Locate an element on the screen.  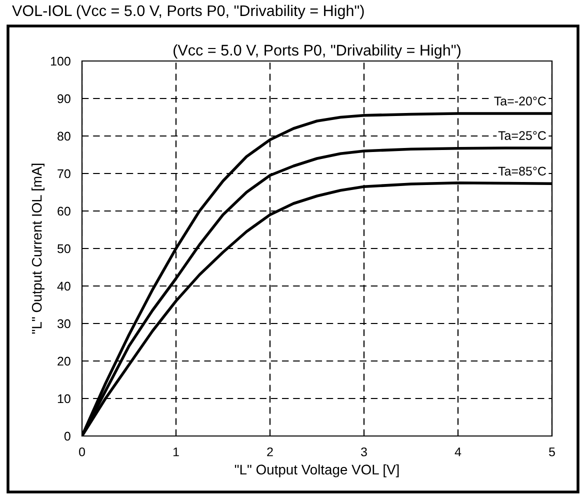
series-label: Ta=-20°C is located at coordinates (520, 101).